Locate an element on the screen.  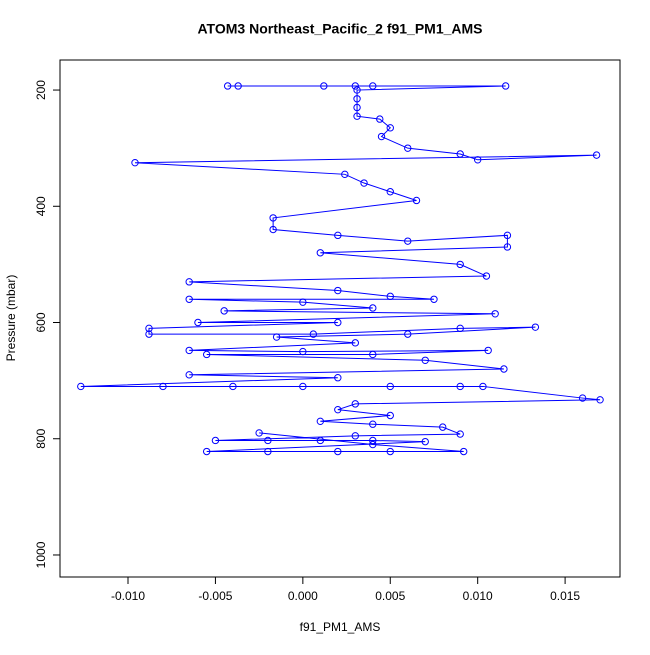
y-axis-label: Pressure (mbar) is located at coordinates (11, 318).